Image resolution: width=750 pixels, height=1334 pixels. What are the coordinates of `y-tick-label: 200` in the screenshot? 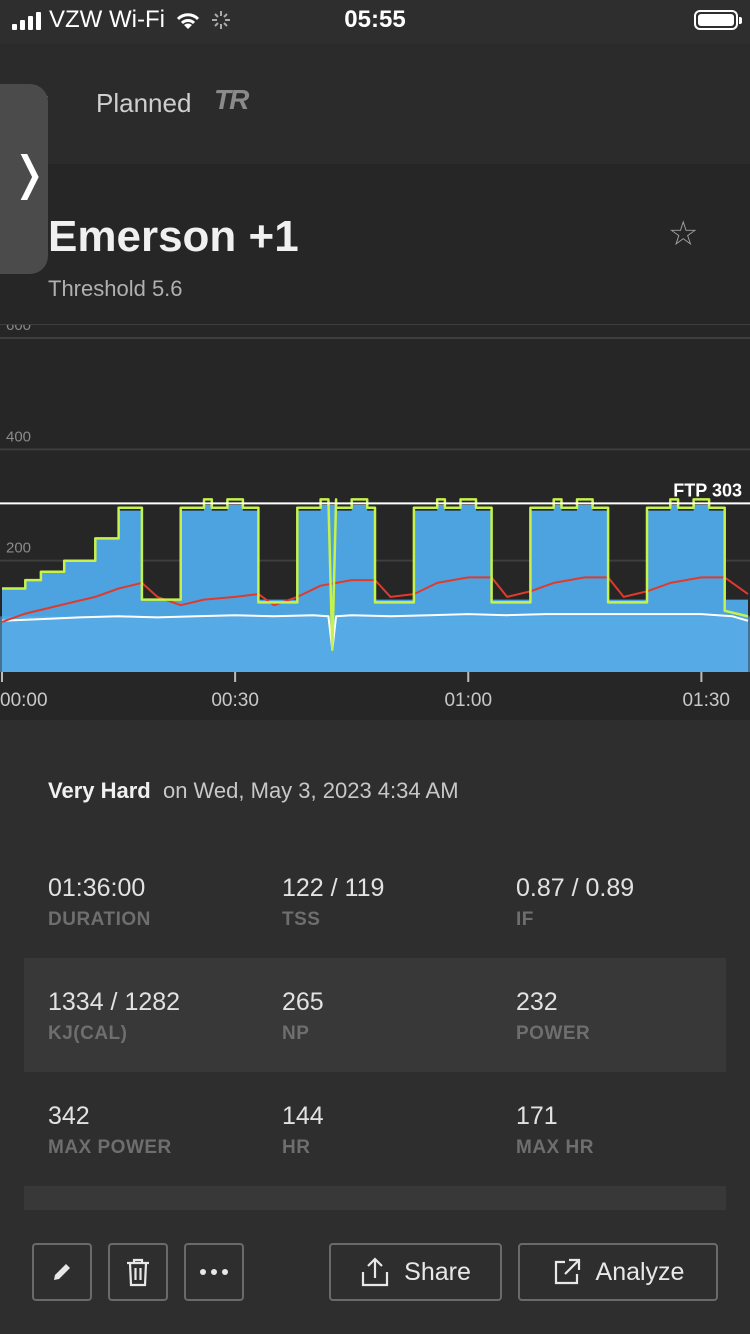 It's located at (18, 548).